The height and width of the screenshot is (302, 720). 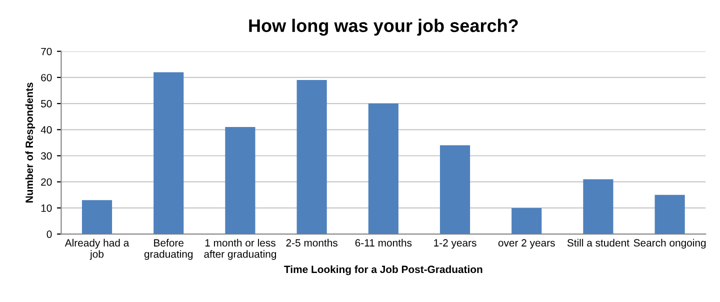 I want to click on y-tick-label: 50, so click(x=46, y=104).